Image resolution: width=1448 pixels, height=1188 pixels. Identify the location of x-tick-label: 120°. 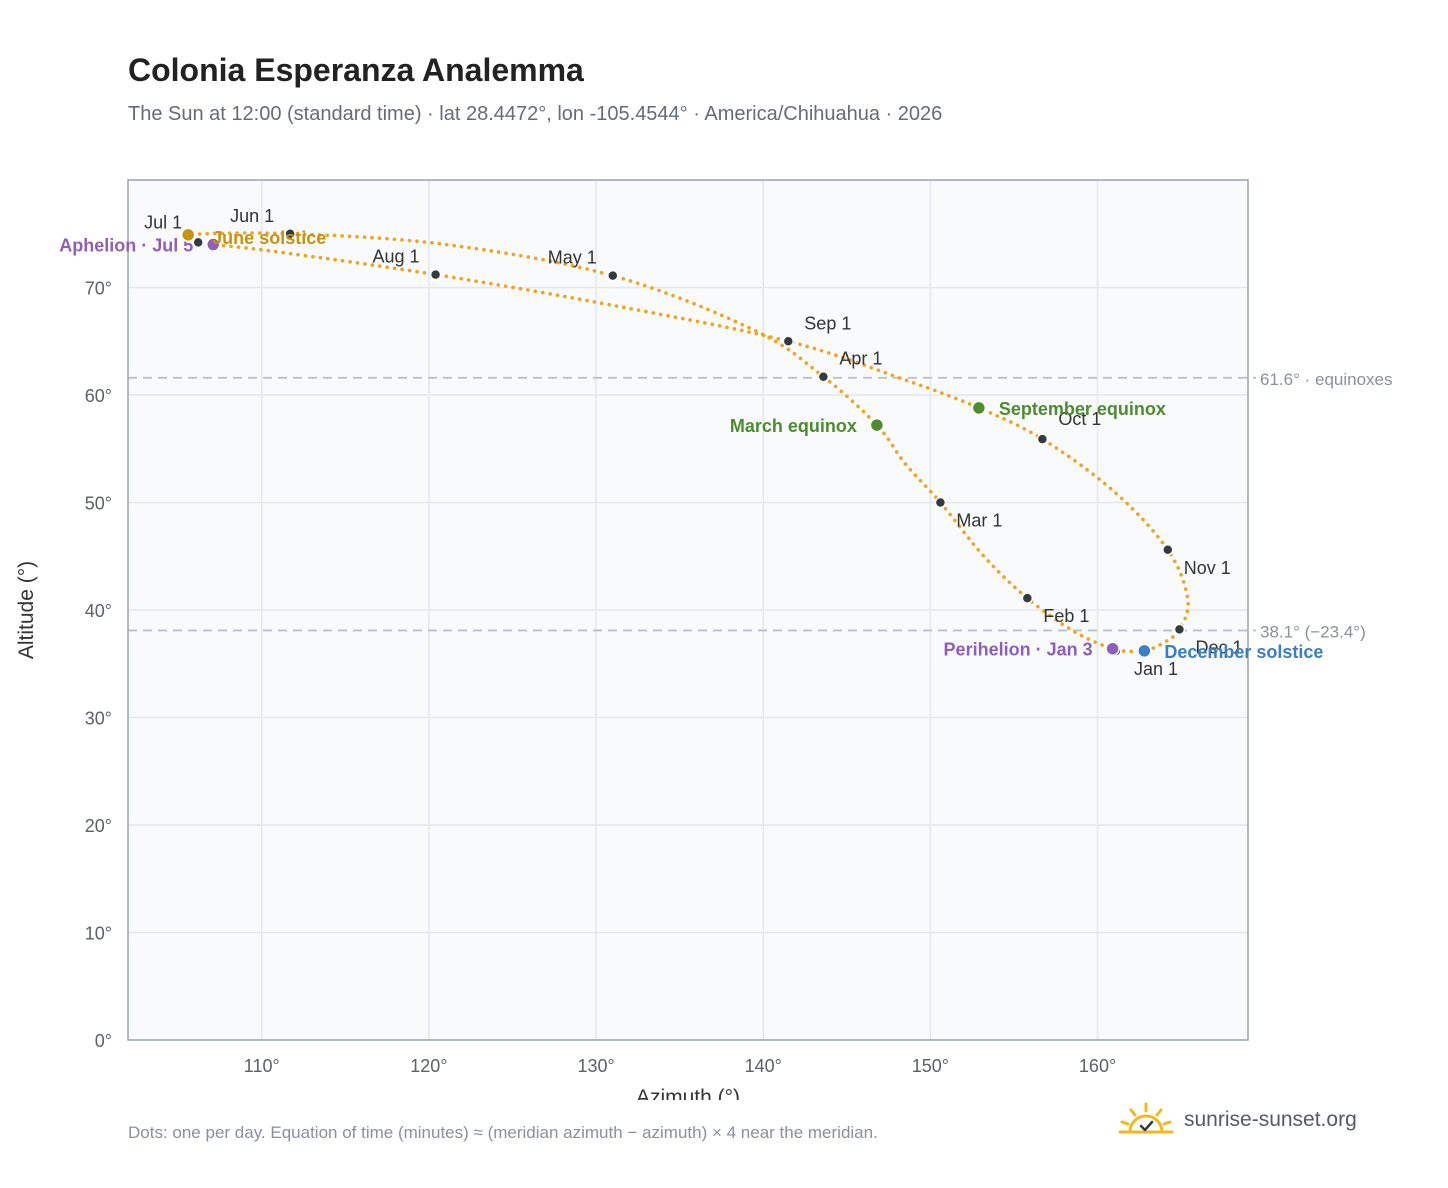
(428, 1066).